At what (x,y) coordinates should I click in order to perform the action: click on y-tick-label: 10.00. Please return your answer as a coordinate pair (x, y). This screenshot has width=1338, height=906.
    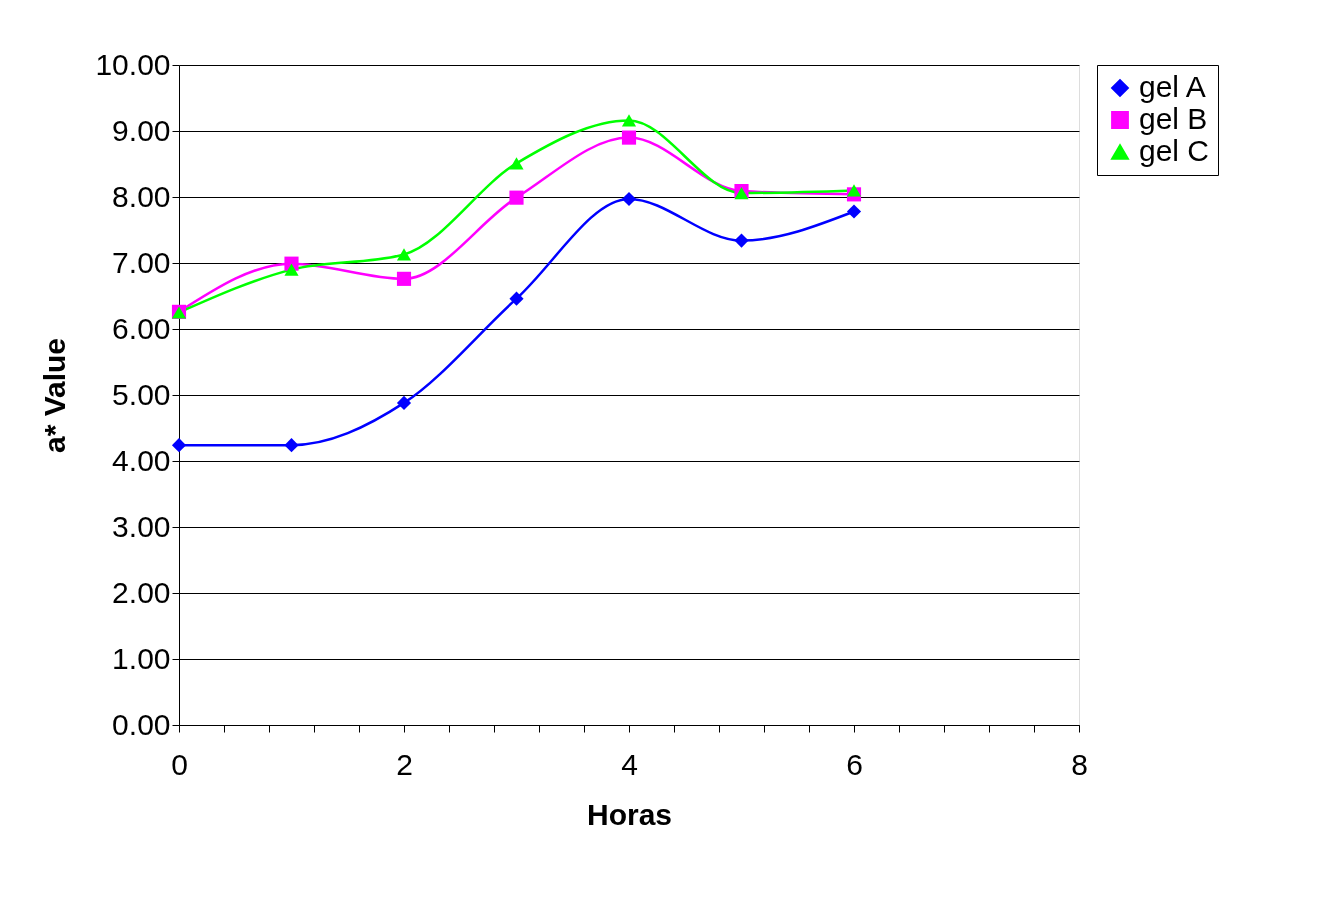
    Looking at the image, I should click on (133, 64).